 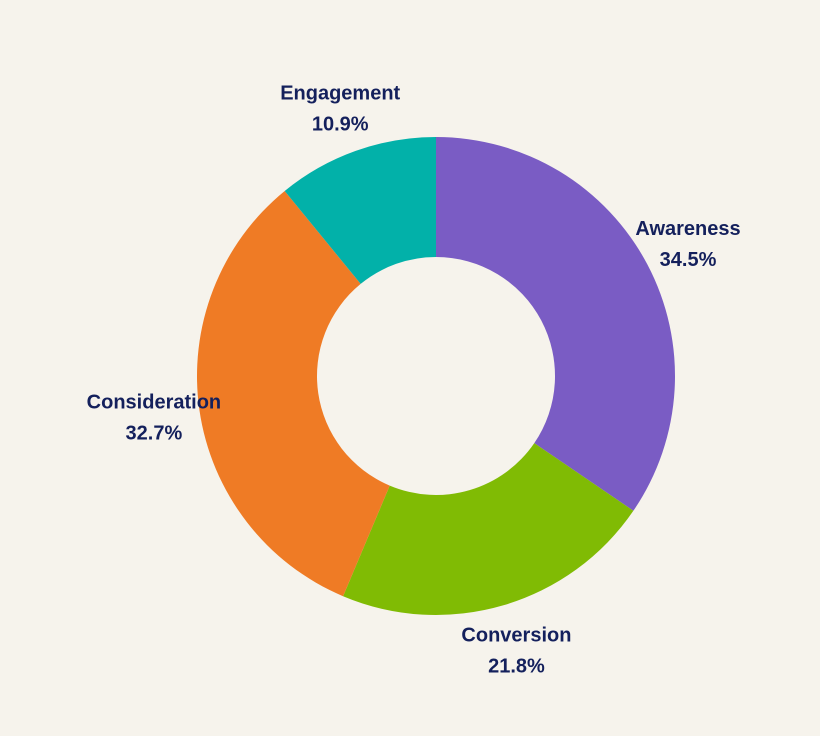 I want to click on slice-conversion, so click(x=488, y=529).